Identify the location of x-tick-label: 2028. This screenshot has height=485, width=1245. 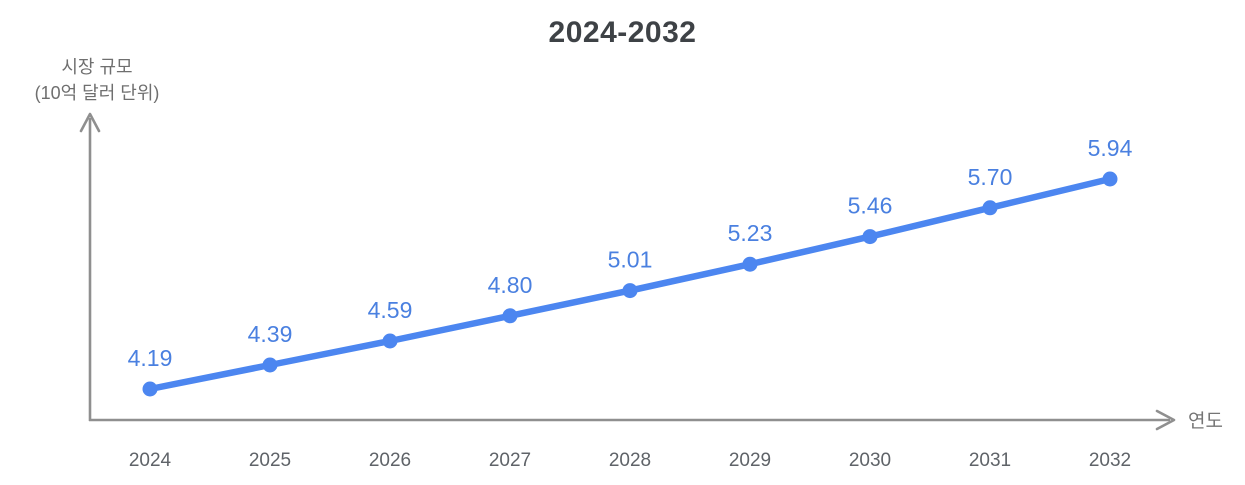
(630, 460).